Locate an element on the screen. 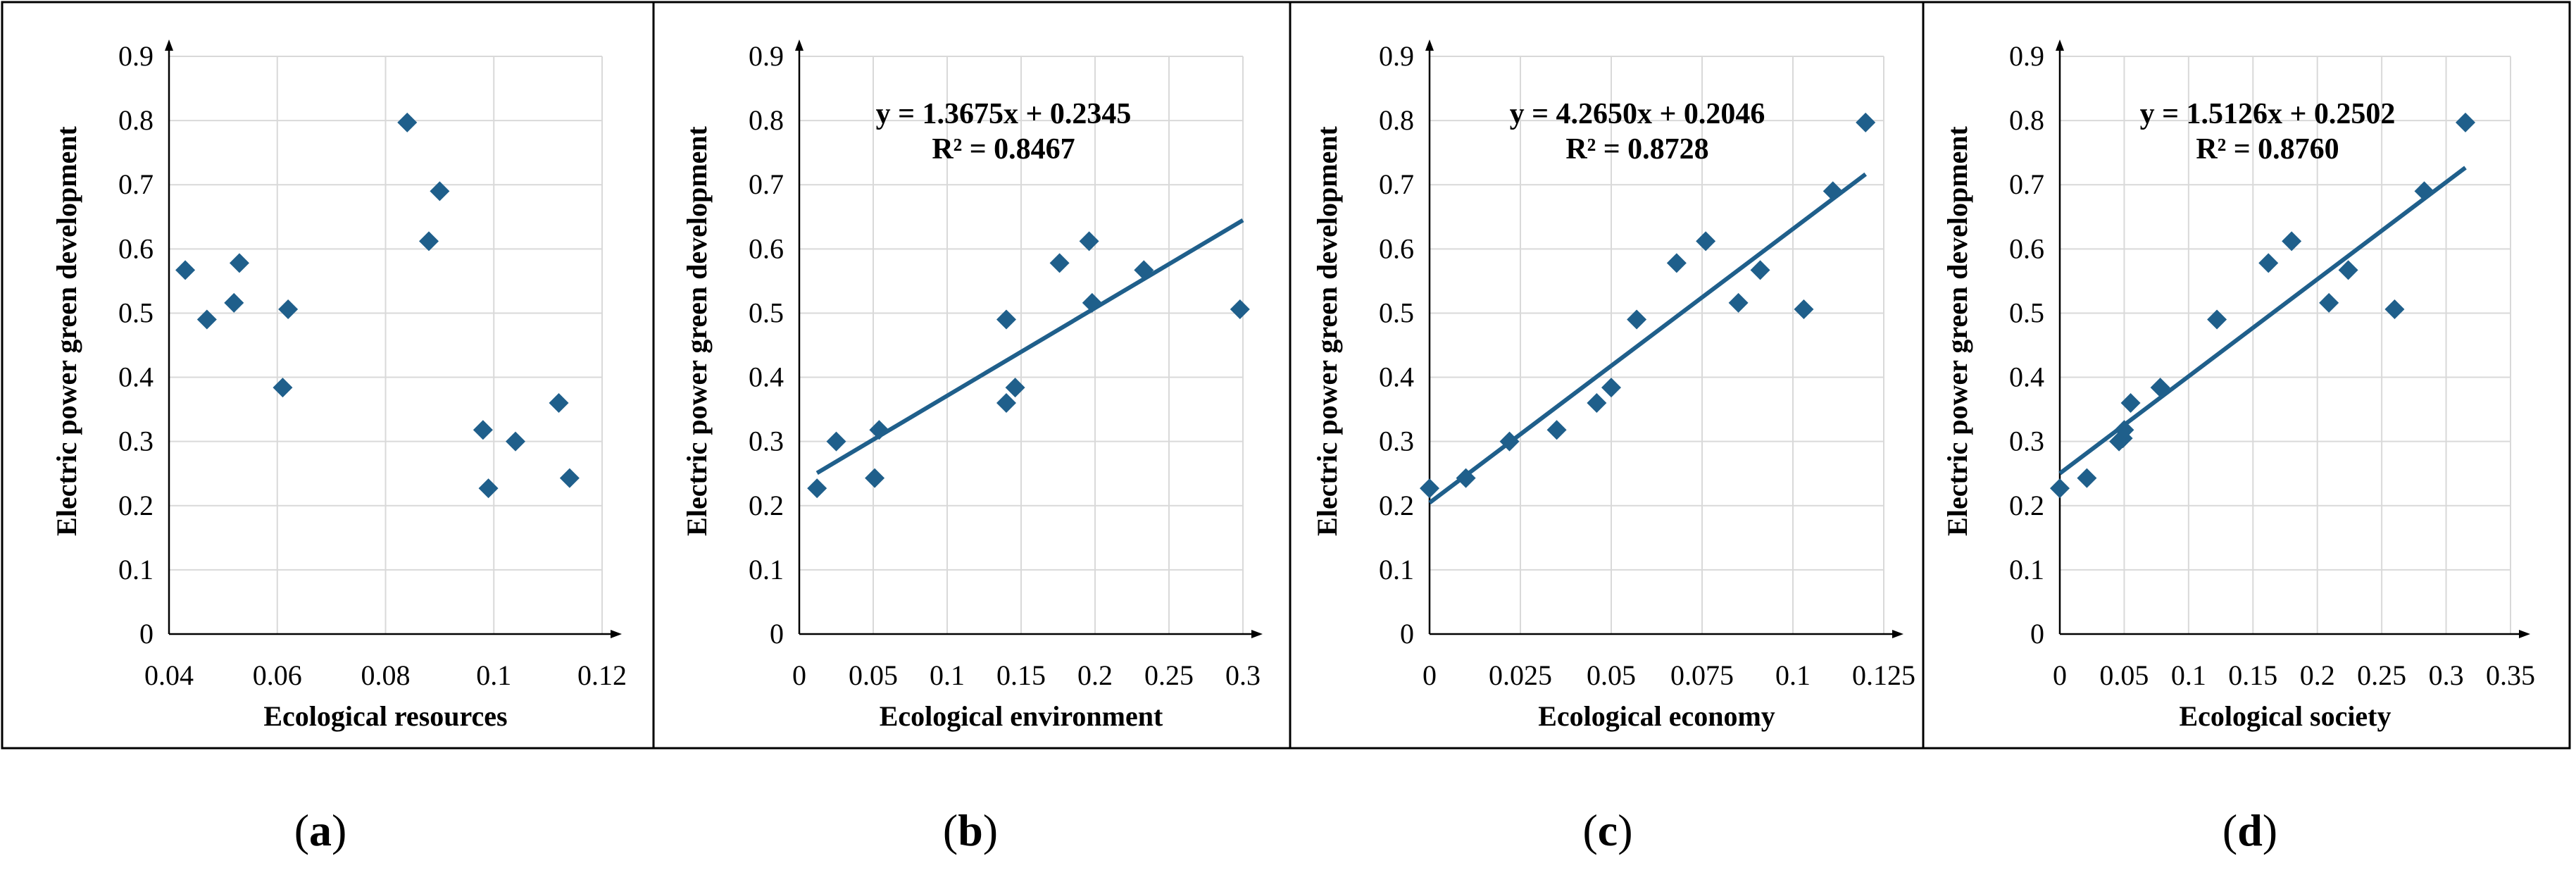 The height and width of the screenshot is (894, 2576). x-axis-label: Ecological environment is located at coordinates (1021, 716).